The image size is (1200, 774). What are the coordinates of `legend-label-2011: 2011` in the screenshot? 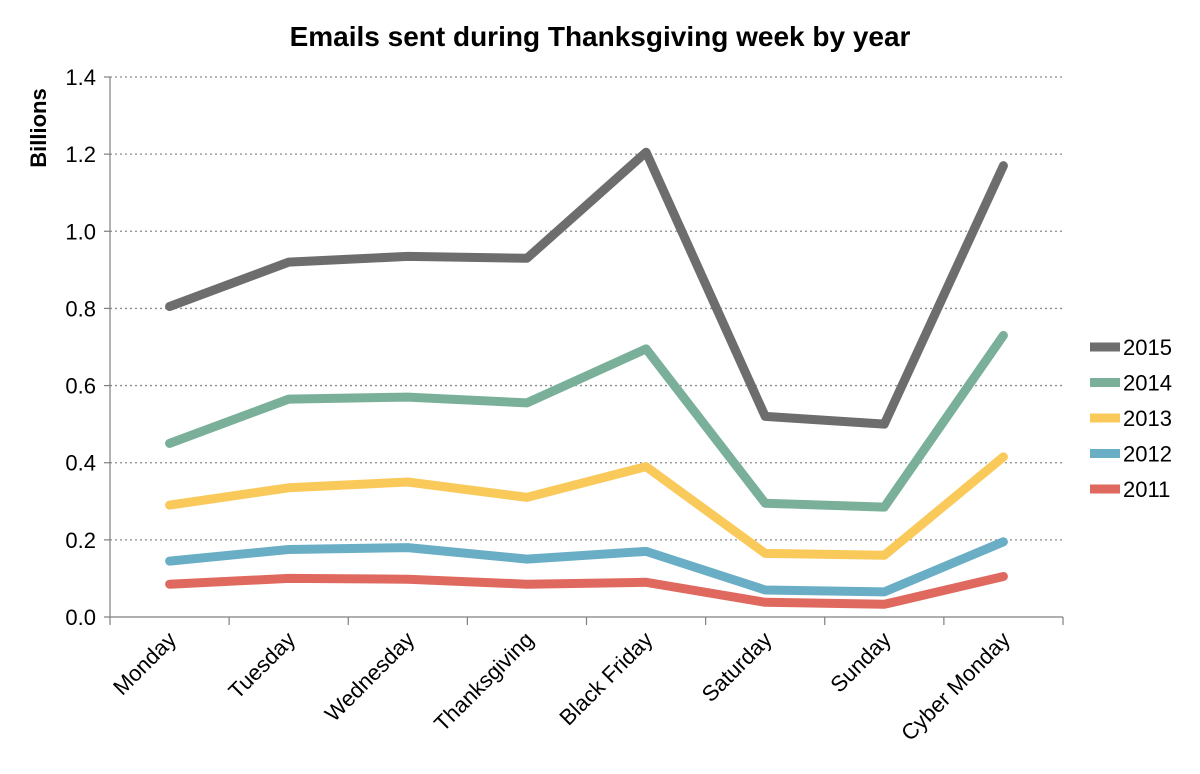 It's located at (1146, 489).